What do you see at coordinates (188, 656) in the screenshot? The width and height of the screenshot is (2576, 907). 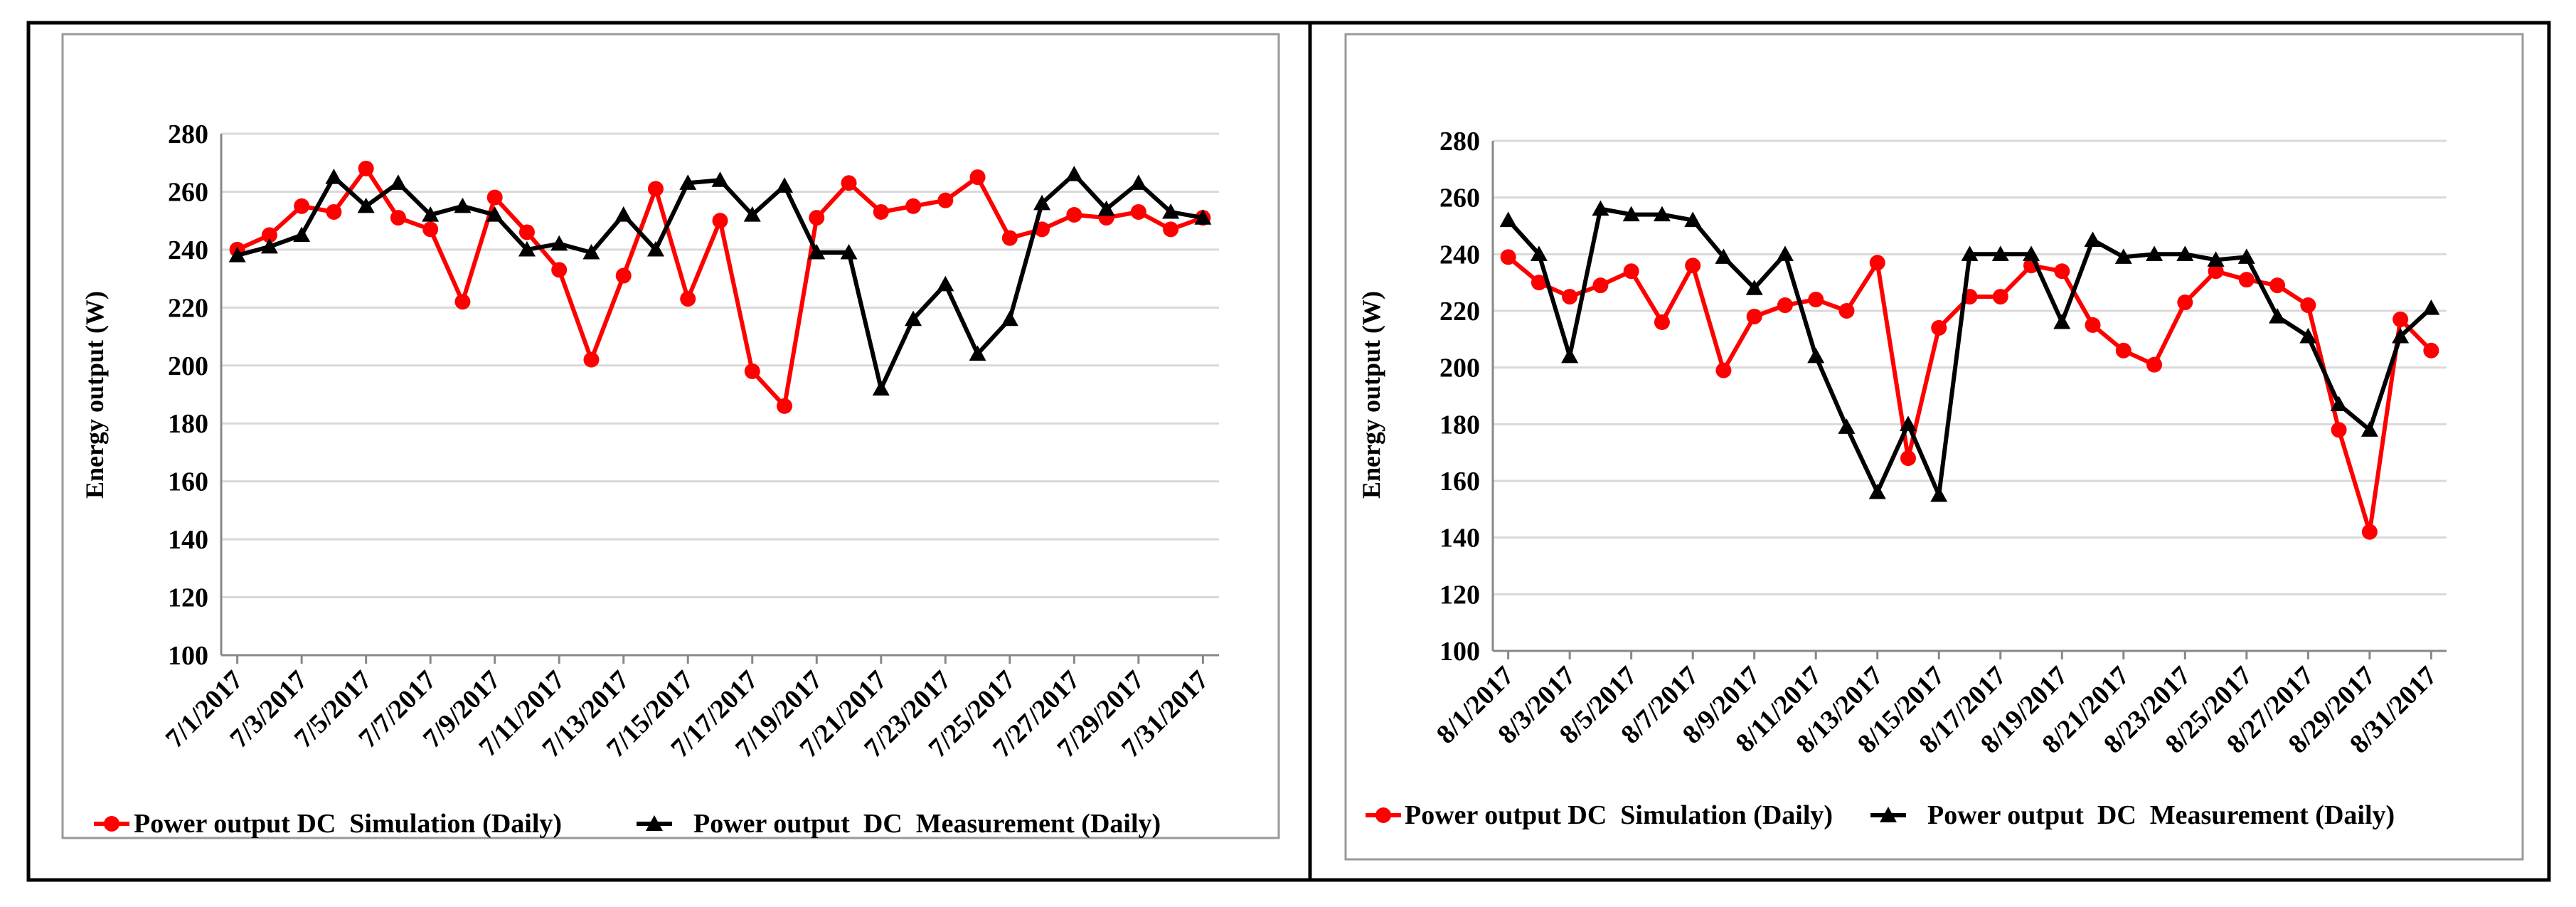 I see `y-tick-label: 100` at bounding box center [188, 656].